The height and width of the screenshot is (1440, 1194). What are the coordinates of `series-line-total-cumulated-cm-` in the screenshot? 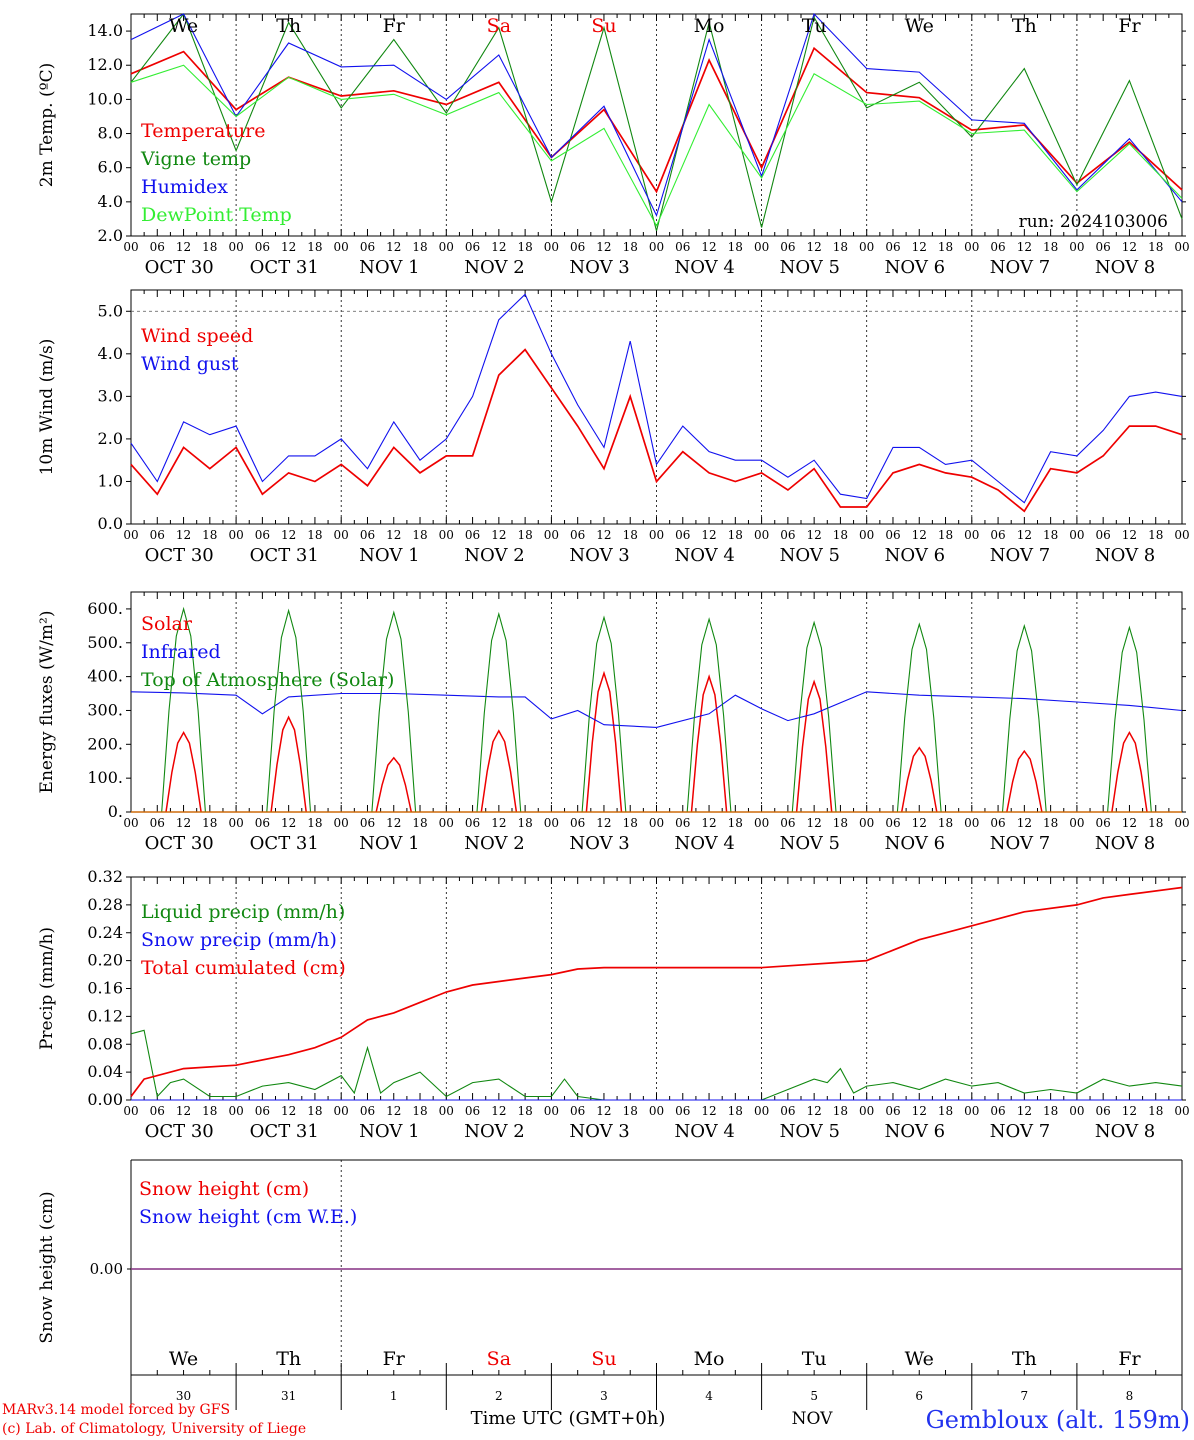 It's located at (656, 992).